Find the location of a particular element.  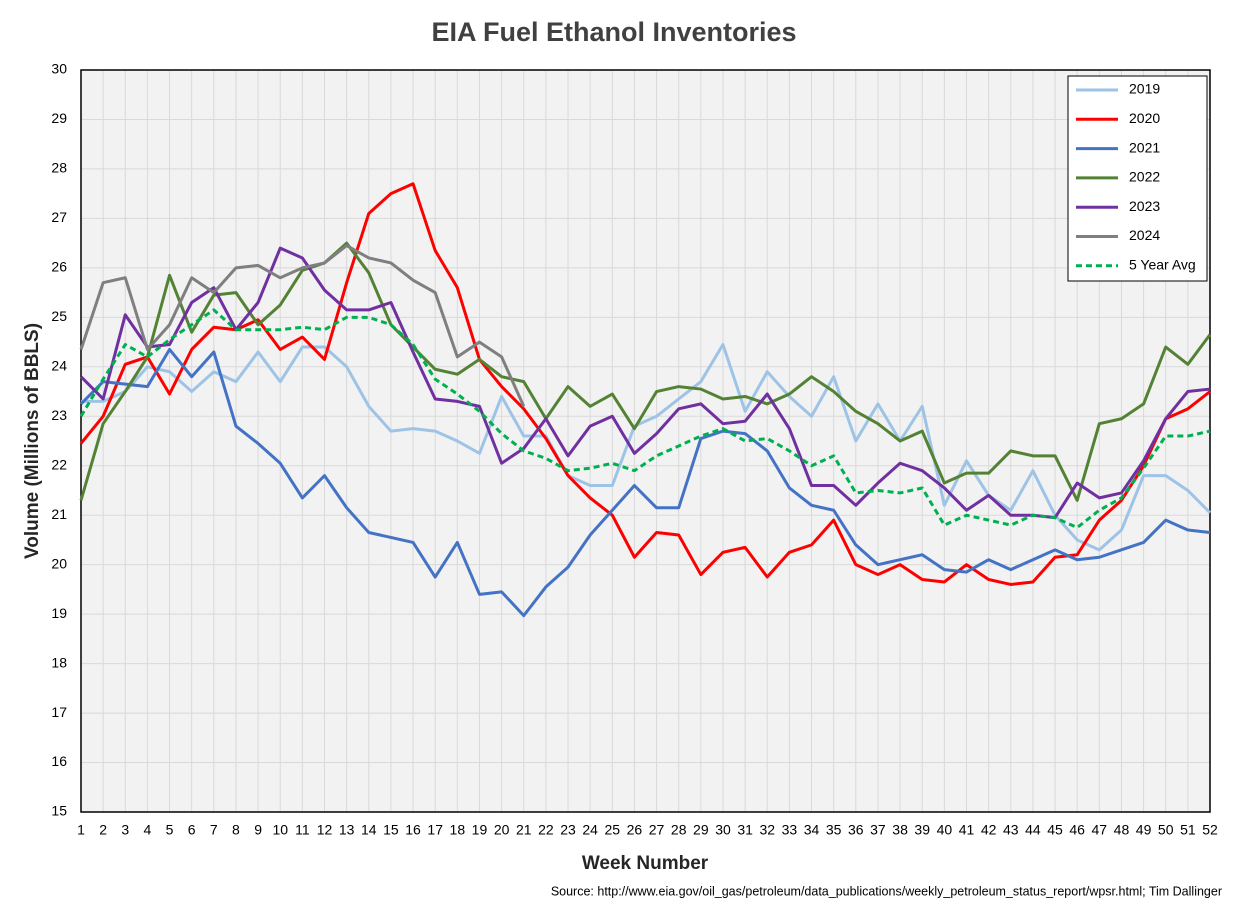

legend-label: 2022 is located at coordinates (1144, 177).